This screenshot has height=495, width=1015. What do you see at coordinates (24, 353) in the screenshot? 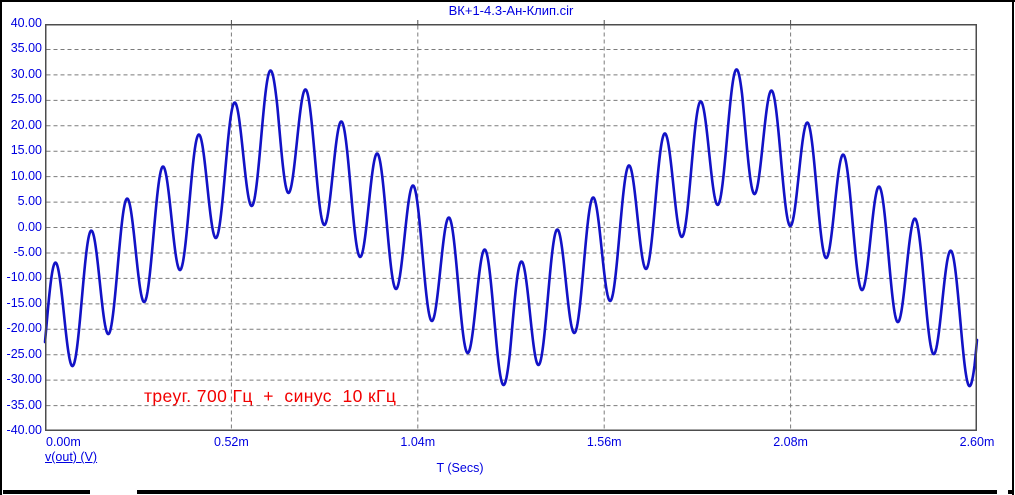
I see `y-axis-tick-label: -25.00` at bounding box center [24, 353].